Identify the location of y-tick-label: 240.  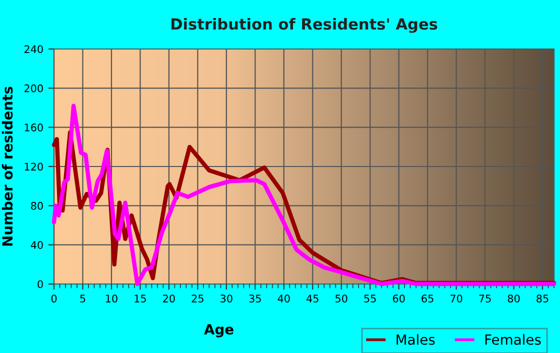
(33, 49).